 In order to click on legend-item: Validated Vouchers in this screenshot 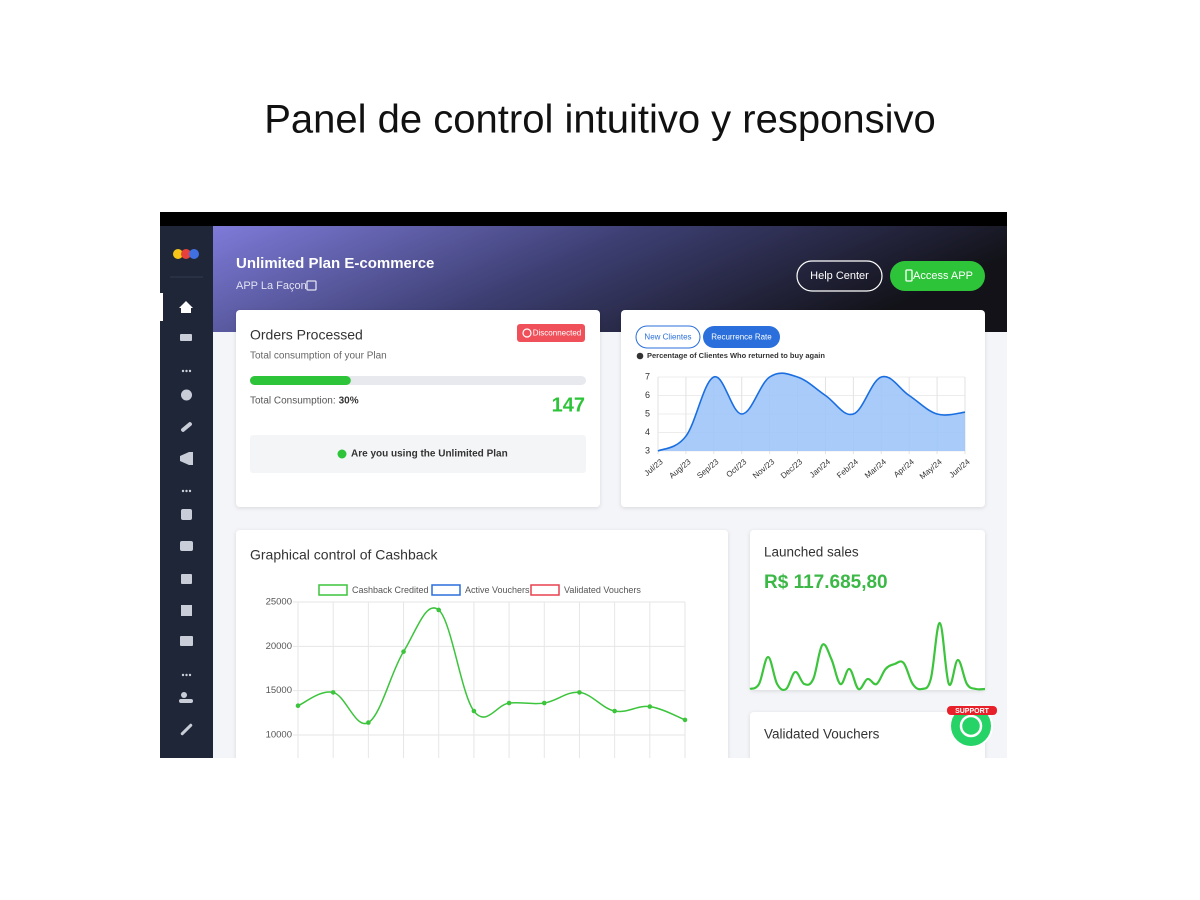, I will do `click(585, 590)`.